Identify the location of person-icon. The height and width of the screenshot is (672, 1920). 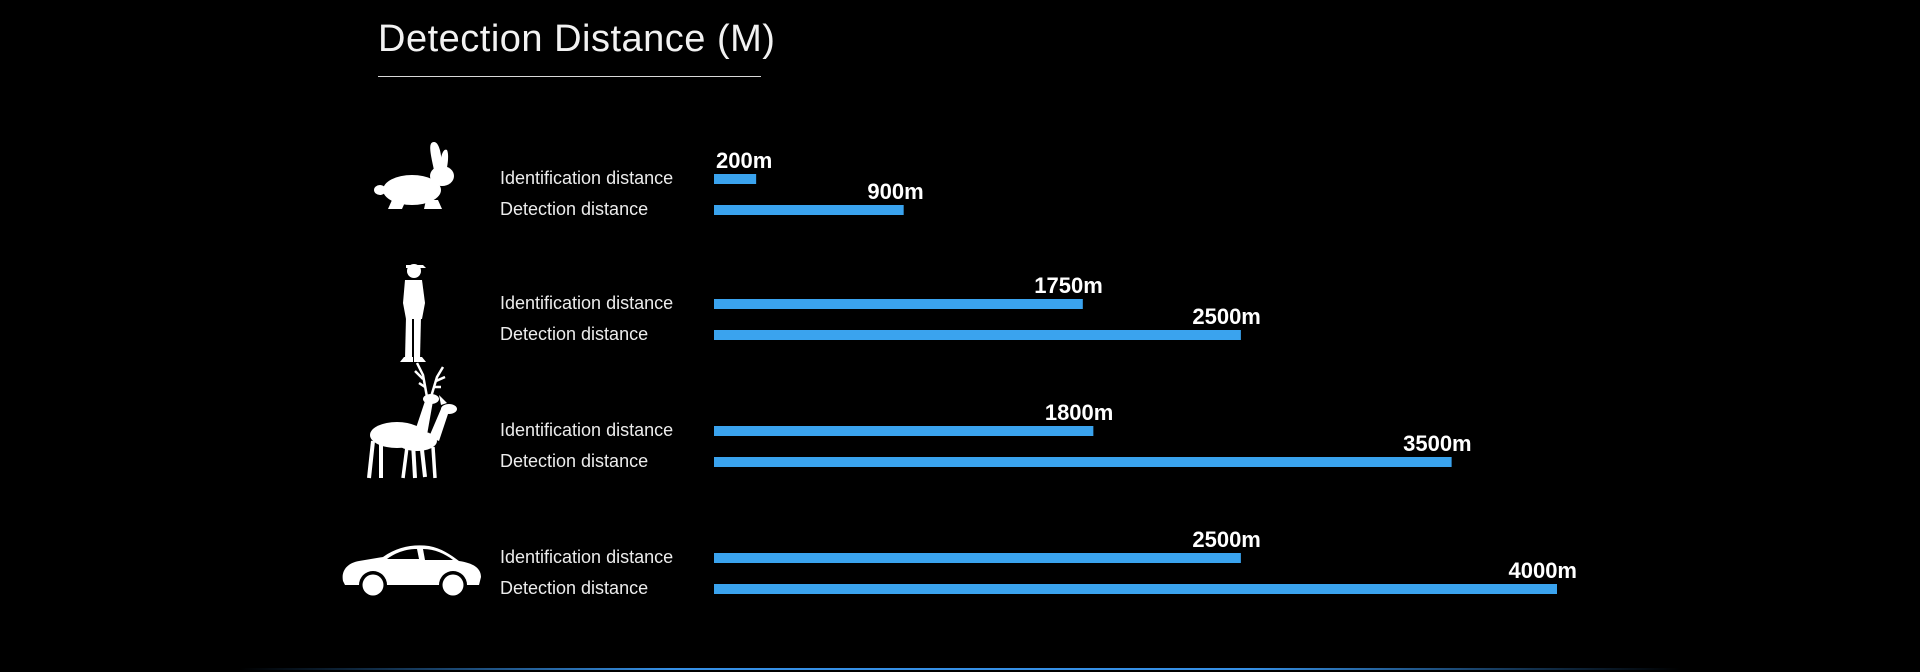
(413, 313).